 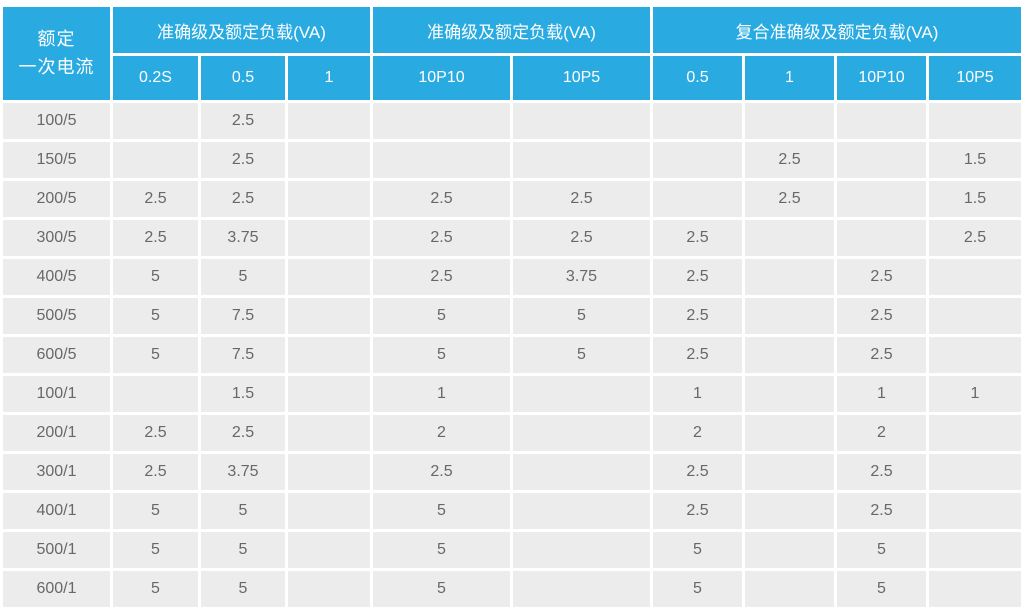 What do you see at coordinates (243, 78) in the screenshot?
I see `col-header-0.5-g1: 0.5` at bounding box center [243, 78].